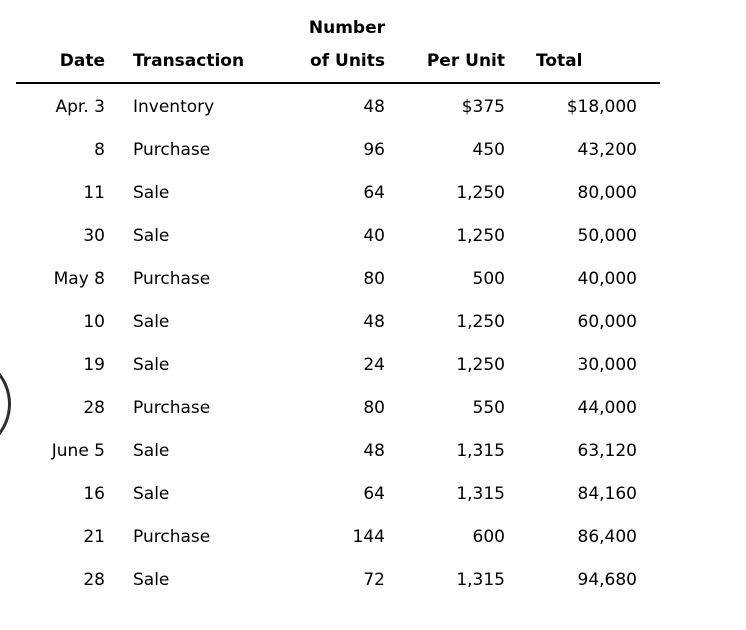  Describe the element at coordinates (374, 150) in the screenshot. I see `cell-units: 96` at that location.